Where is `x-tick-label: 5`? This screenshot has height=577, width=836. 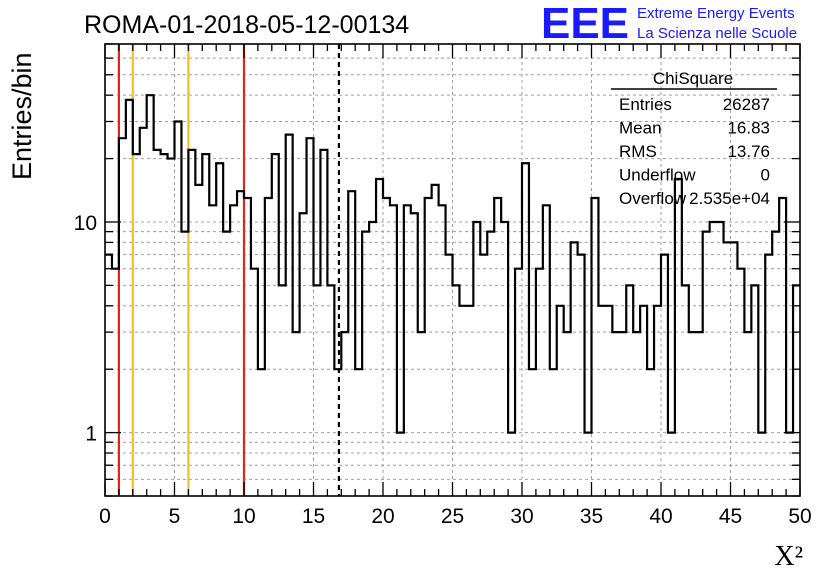
x-tick-label: 5 is located at coordinates (175, 516).